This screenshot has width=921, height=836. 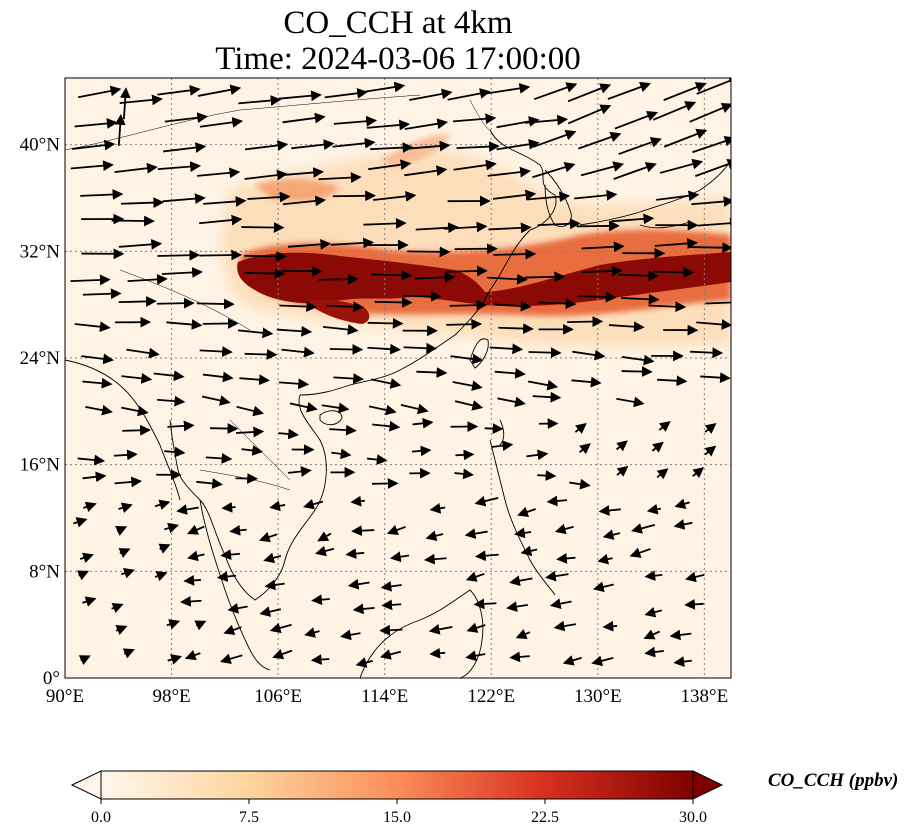 I want to click on x-tick-label: 98°E, so click(x=171, y=696).